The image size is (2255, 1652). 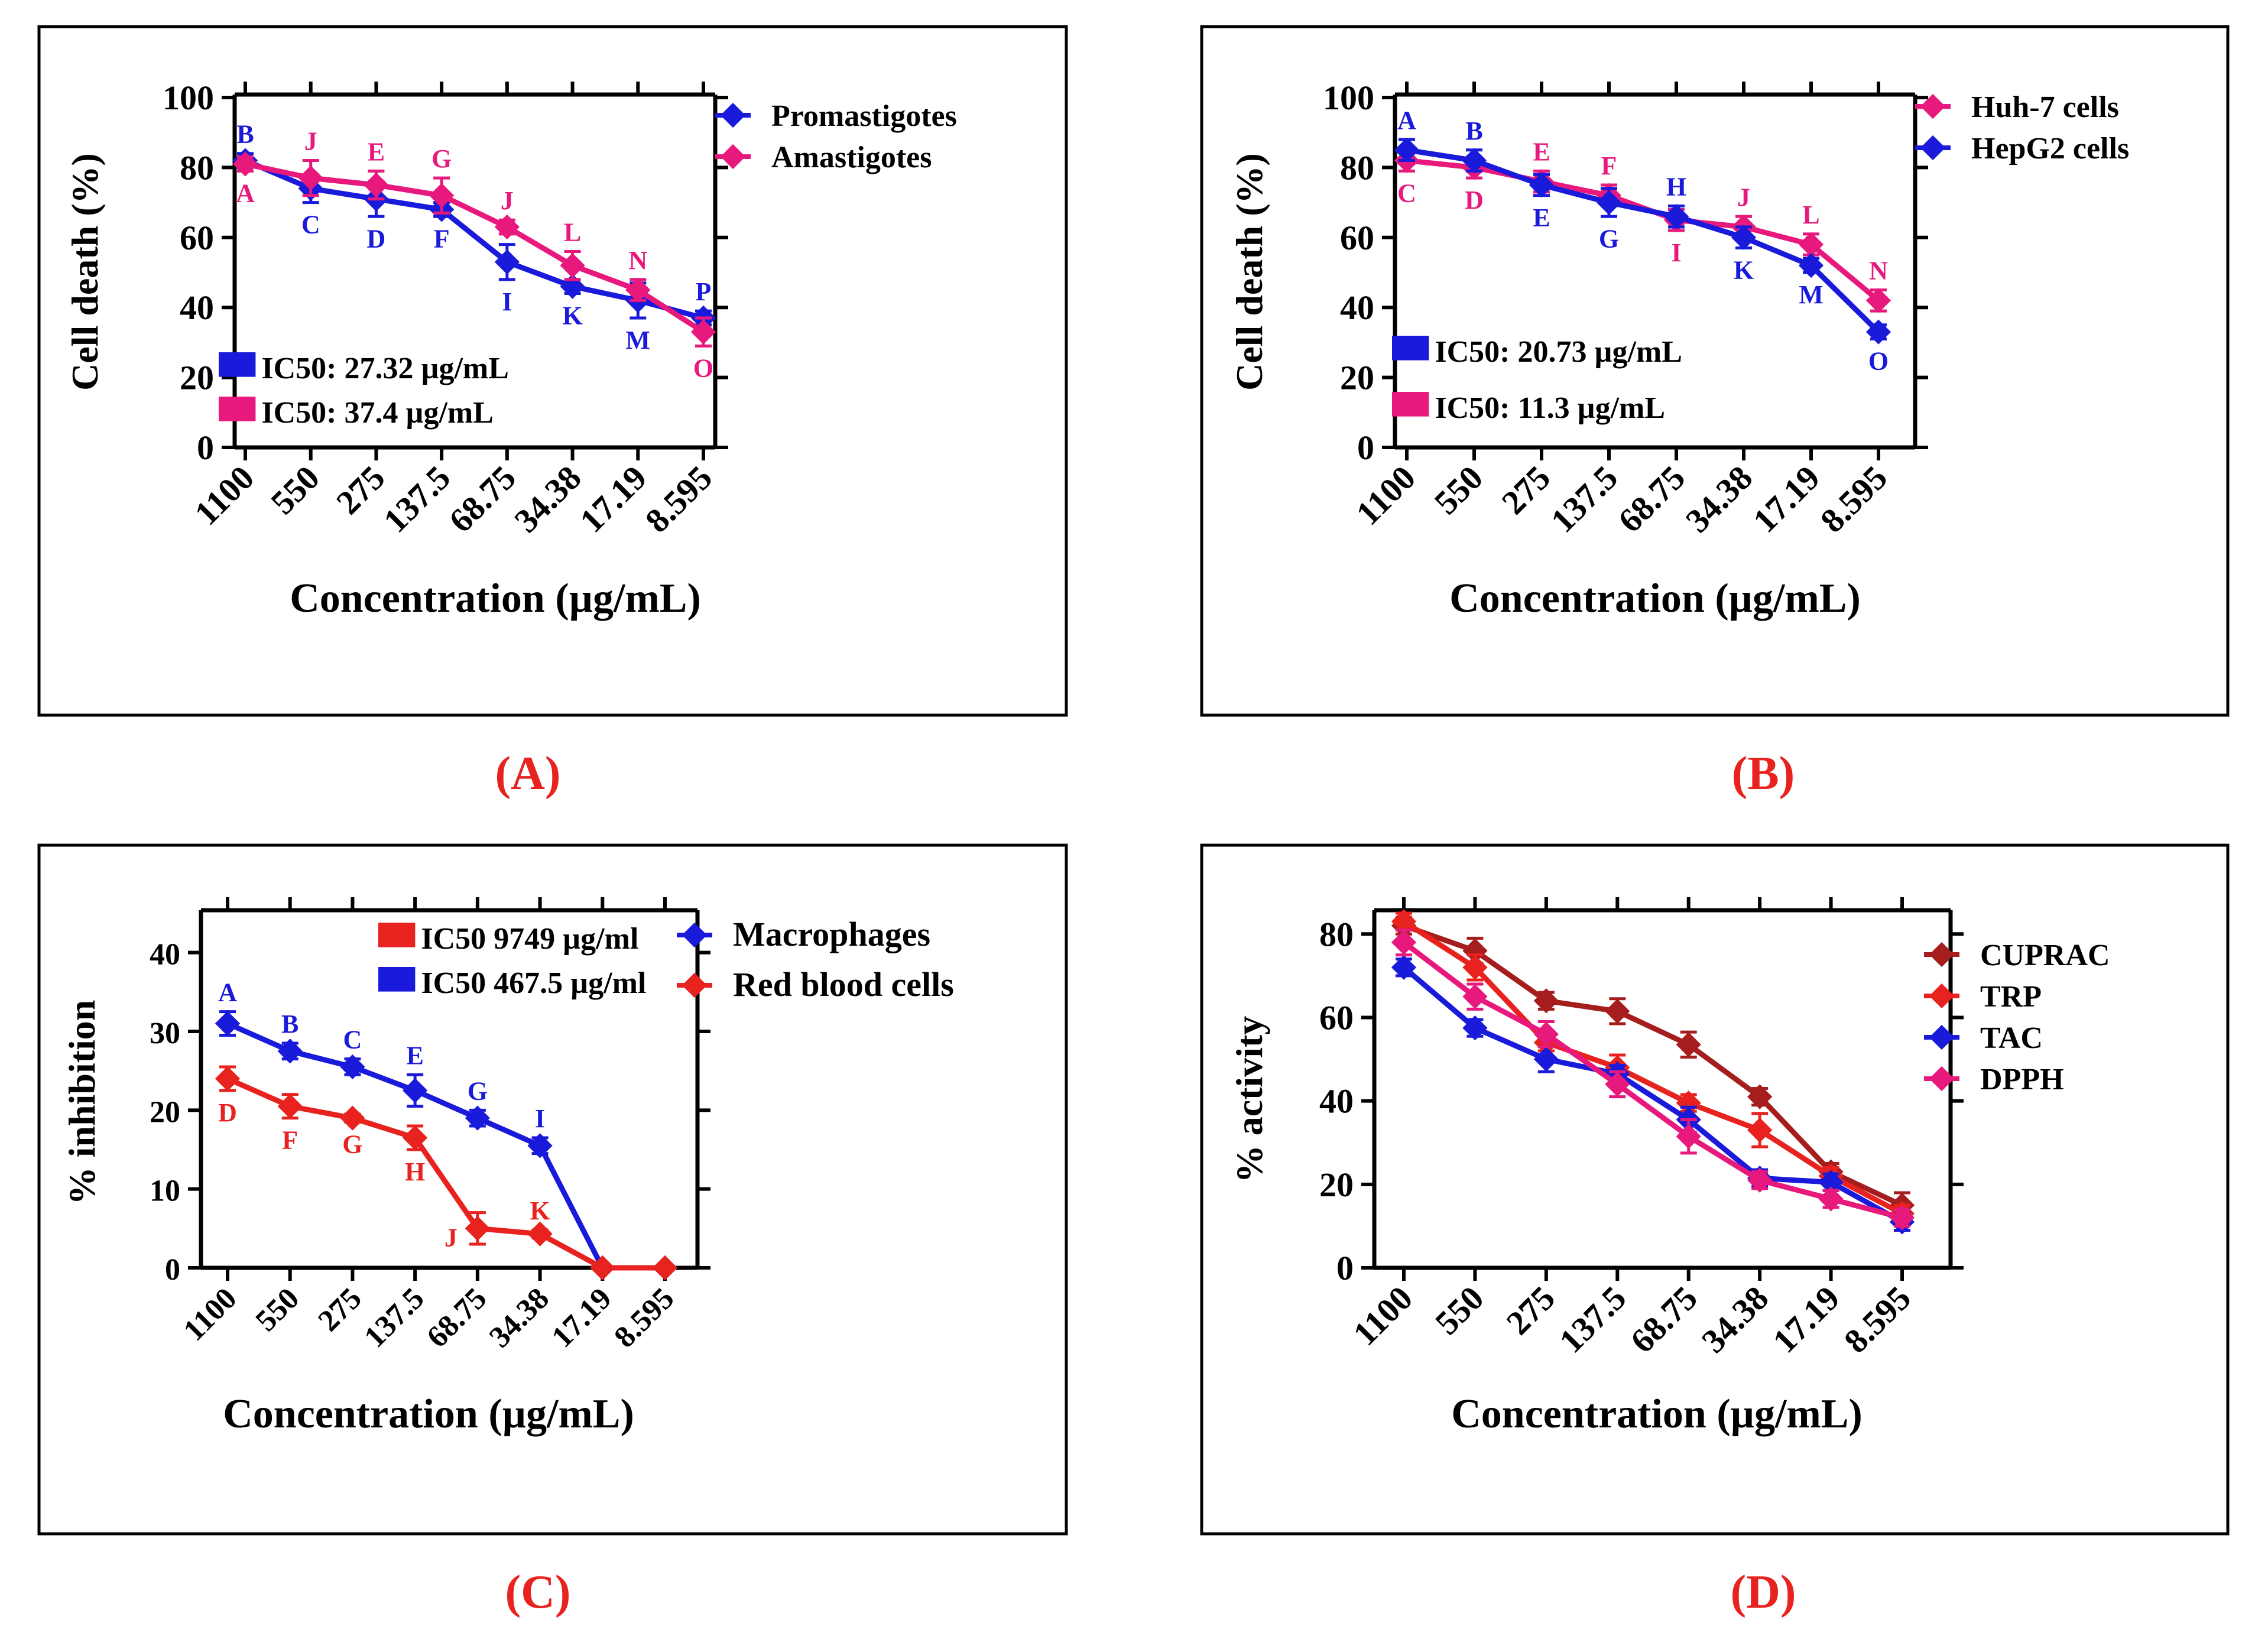 What do you see at coordinates (529, 939) in the screenshot?
I see `ic50-label: IC50 9749 µg/ml` at bounding box center [529, 939].